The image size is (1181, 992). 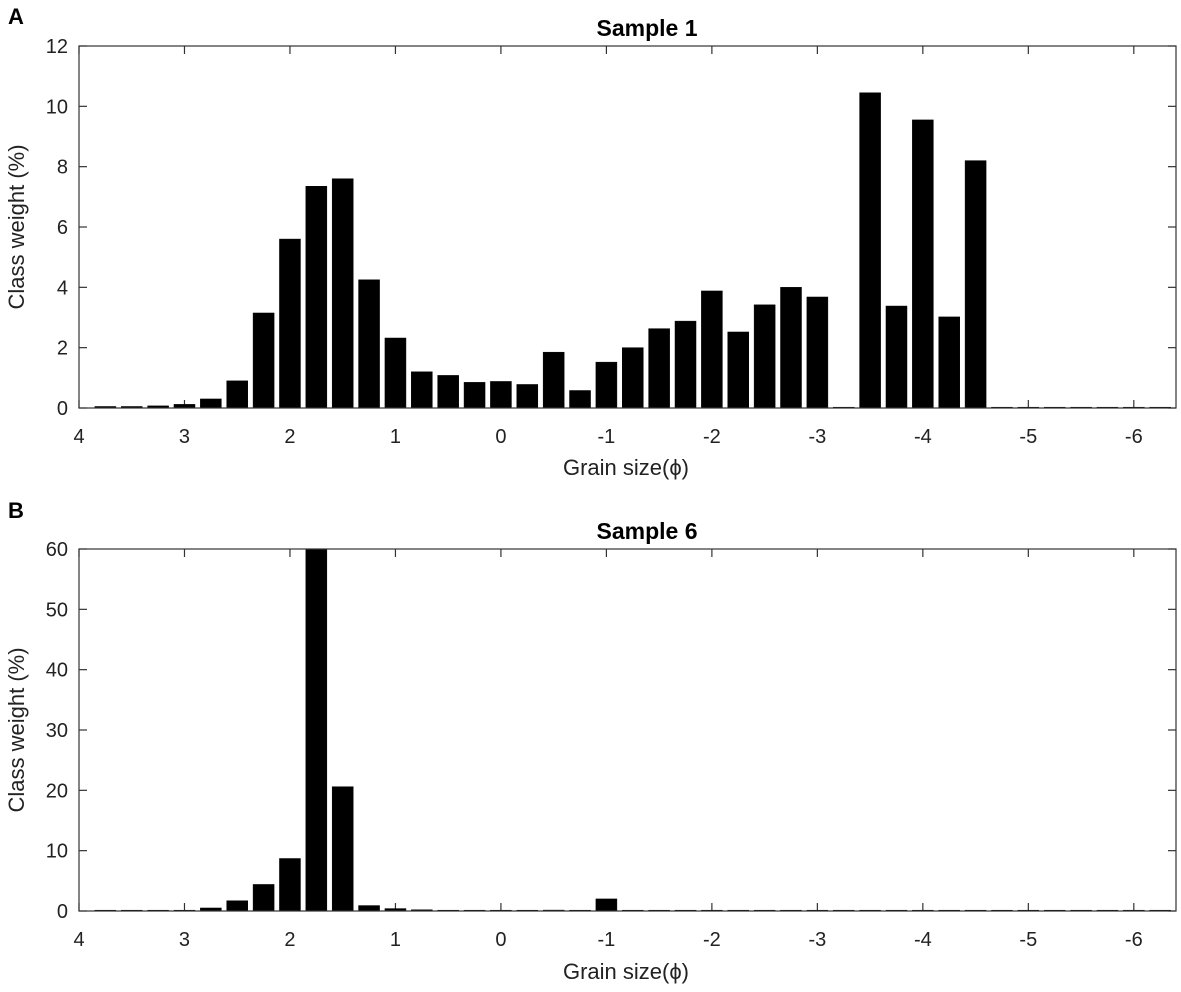 What do you see at coordinates (817, 940) in the screenshot?
I see `panel-b-x-tick-label: -3` at bounding box center [817, 940].